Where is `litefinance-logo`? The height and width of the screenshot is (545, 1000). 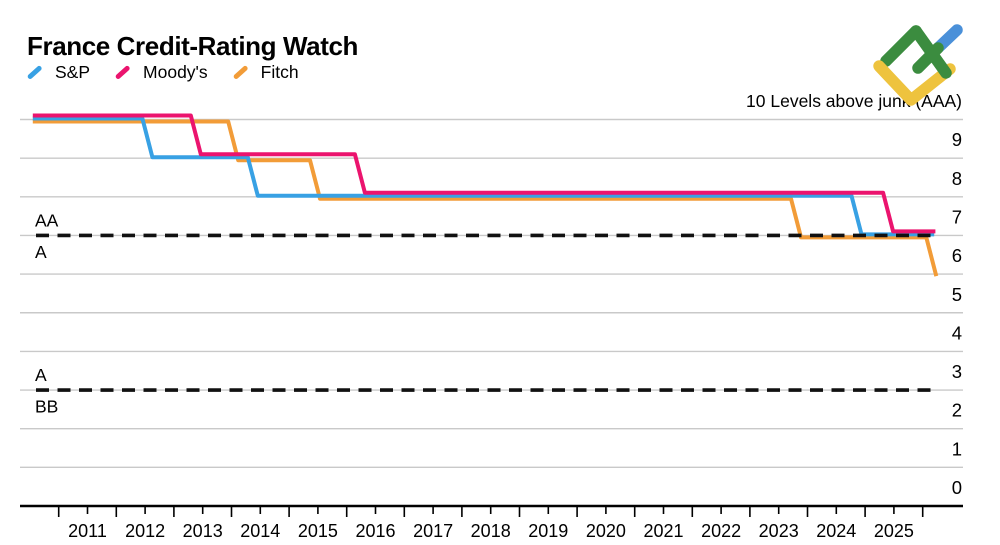
litefinance-logo is located at coordinates (918, 65).